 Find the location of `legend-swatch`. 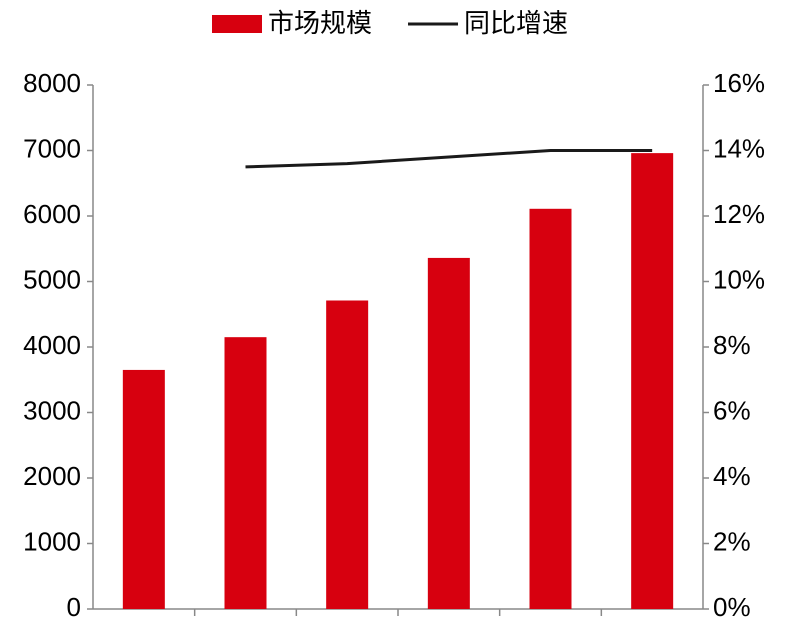

legend-swatch is located at coordinates (237, 24).